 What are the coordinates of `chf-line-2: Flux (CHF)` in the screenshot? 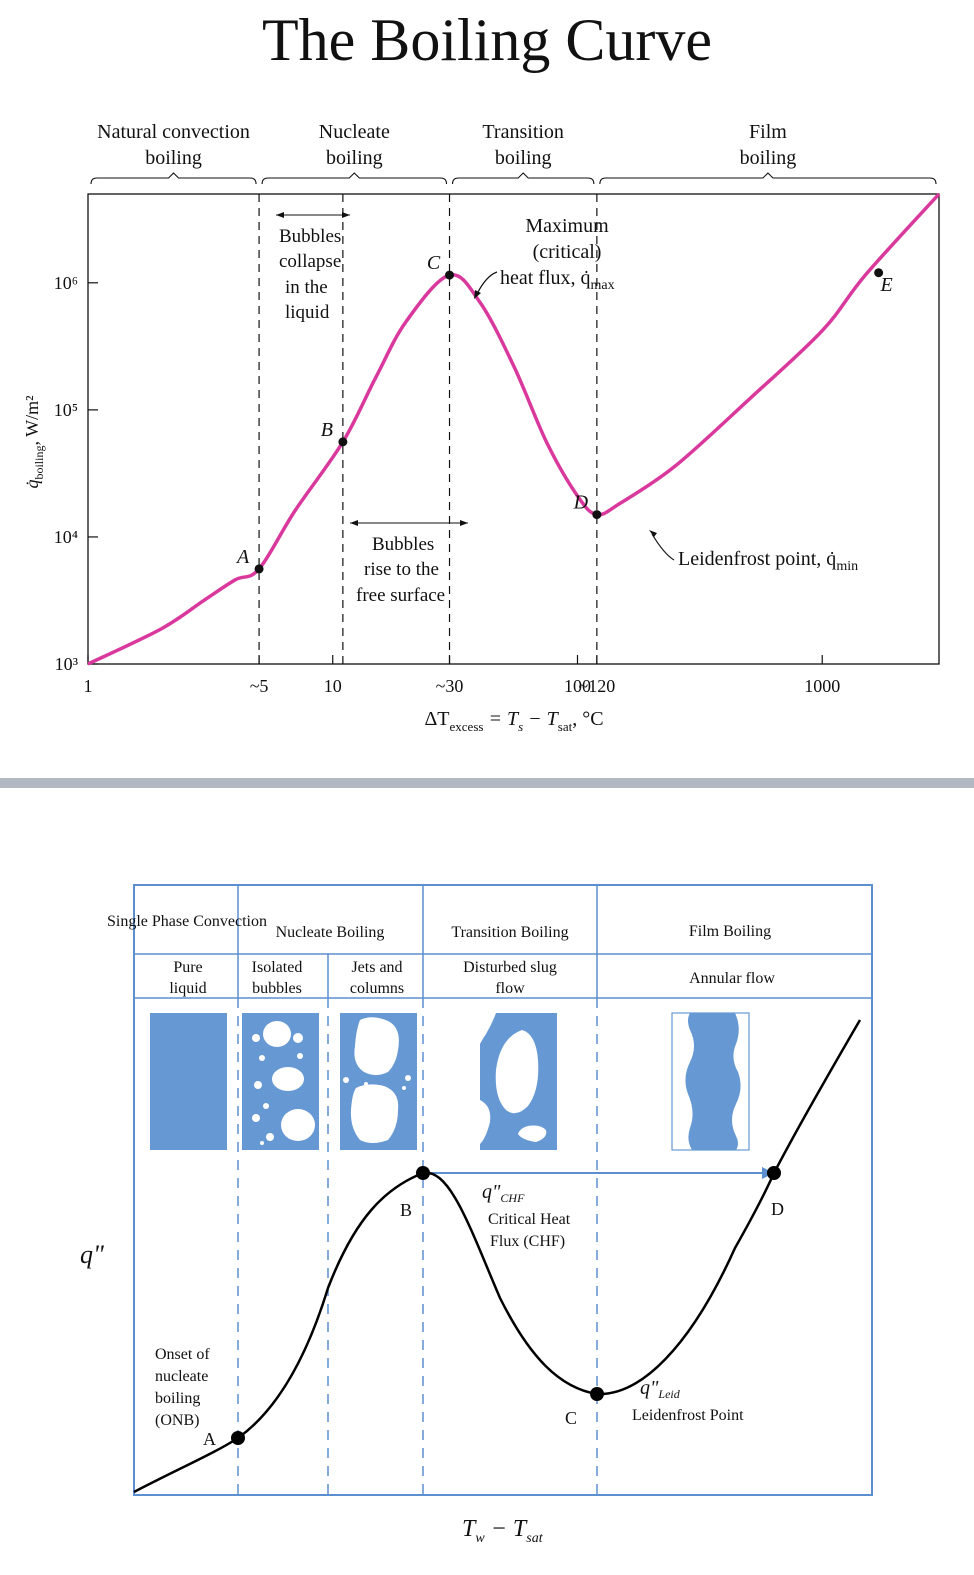 It's located at (527, 1241).